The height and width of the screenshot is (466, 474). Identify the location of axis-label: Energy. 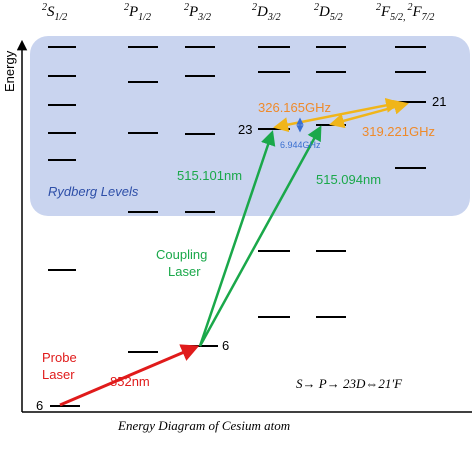
(9, 71).